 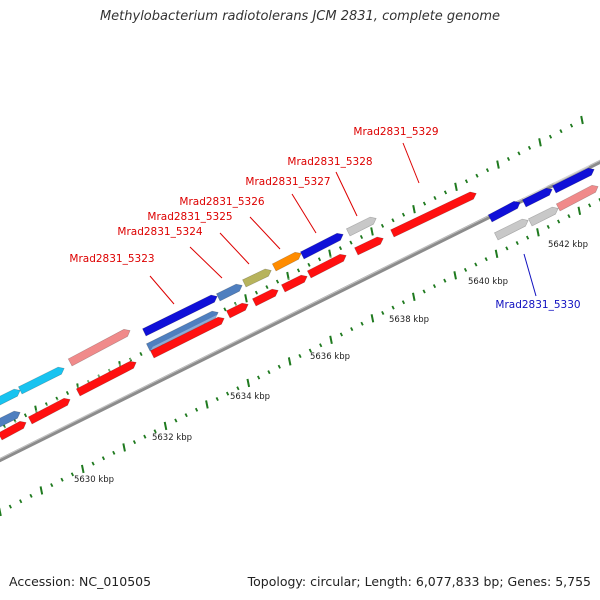 What do you see at coordinates (395, 132) in the screenshot?
I see `gene-label: Mrad2831_5329` at bounding box center [395, 132].